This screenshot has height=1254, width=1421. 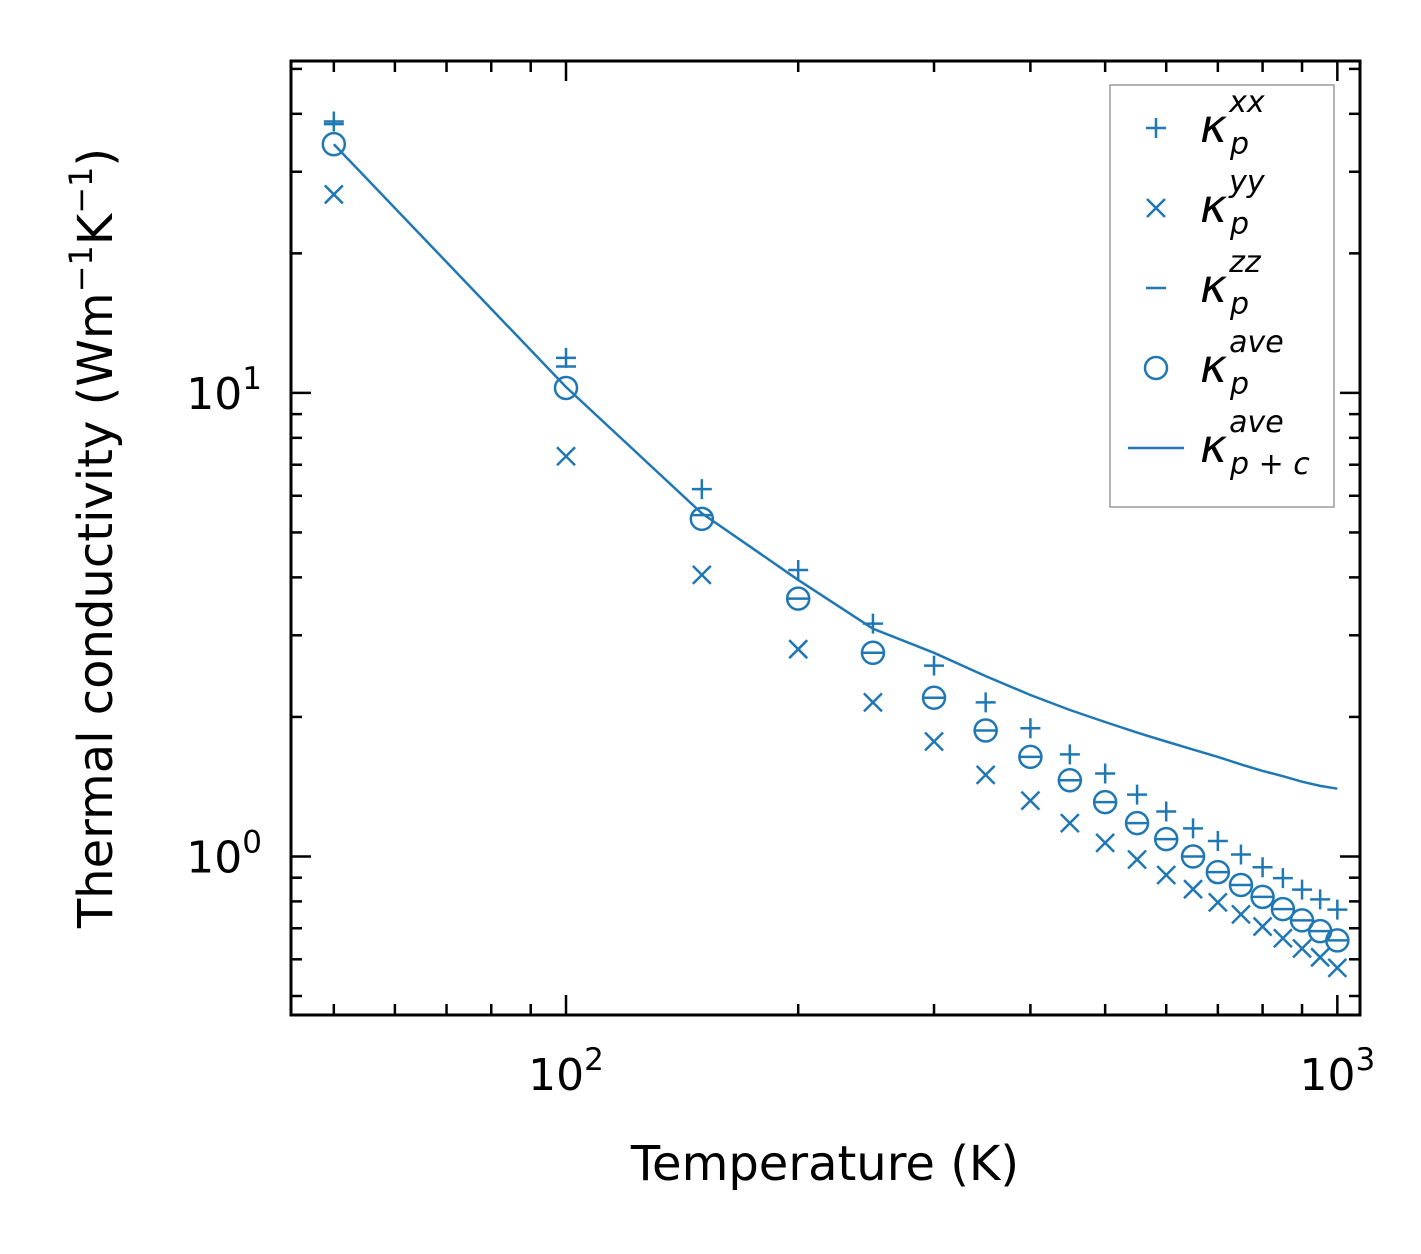 What do you see at coordinates (1242, 363) in the screenshot?
I see `legend-label: κave p` at bounding box center [1242, 363].